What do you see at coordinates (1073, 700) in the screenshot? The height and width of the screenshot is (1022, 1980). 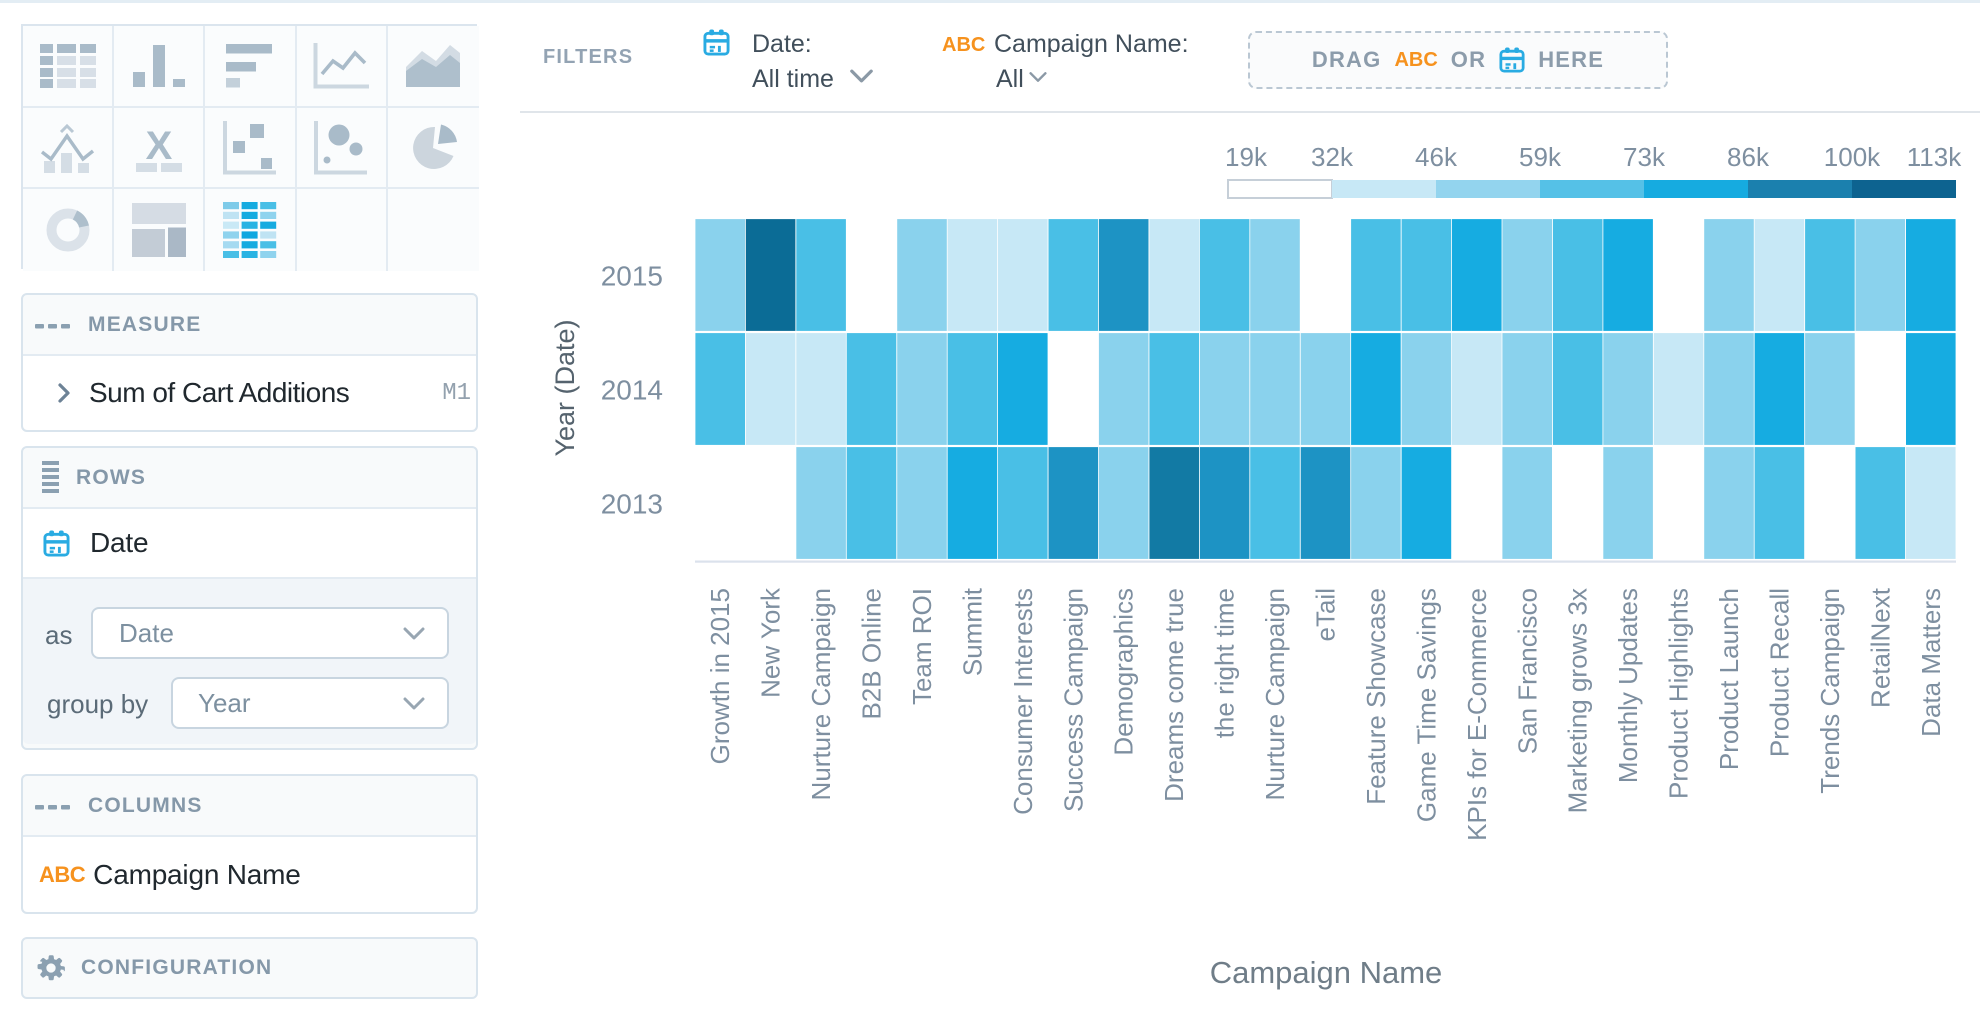 I see `svg-text: Success Campaign` at bounding box center [1073, 700].